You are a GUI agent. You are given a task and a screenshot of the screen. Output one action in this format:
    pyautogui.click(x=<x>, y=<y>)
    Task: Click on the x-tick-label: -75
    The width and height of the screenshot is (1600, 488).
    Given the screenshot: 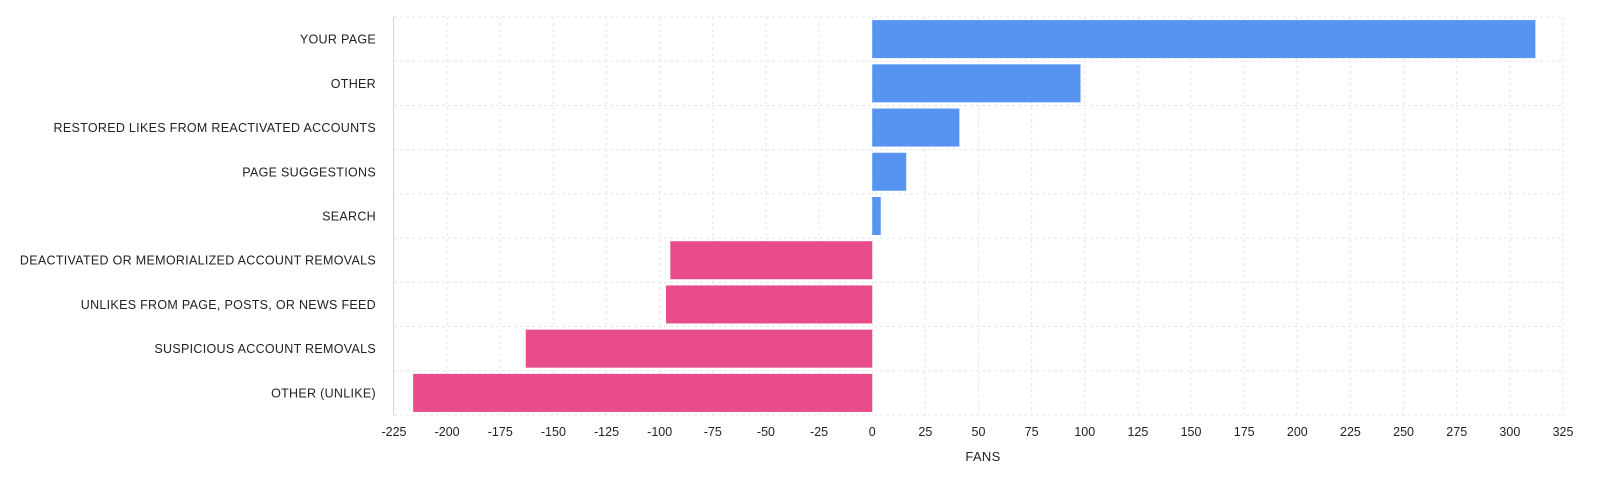 What is the action you would take?
    pyautogui.click(x=713, y=432)
    